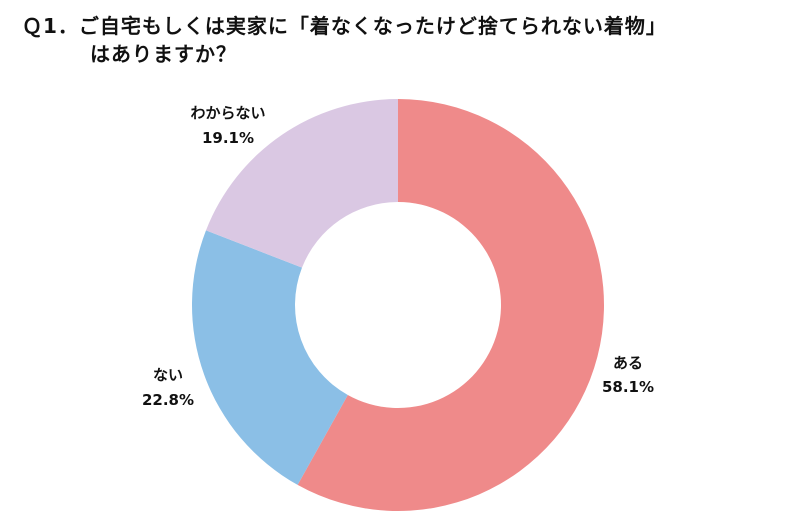 This screenshot has width=800, height=529. What do you see at coordinates (163, 54) in the screenshot?
I see `chart-title-line-2: はありますか？` at bounding box center [163, 54].